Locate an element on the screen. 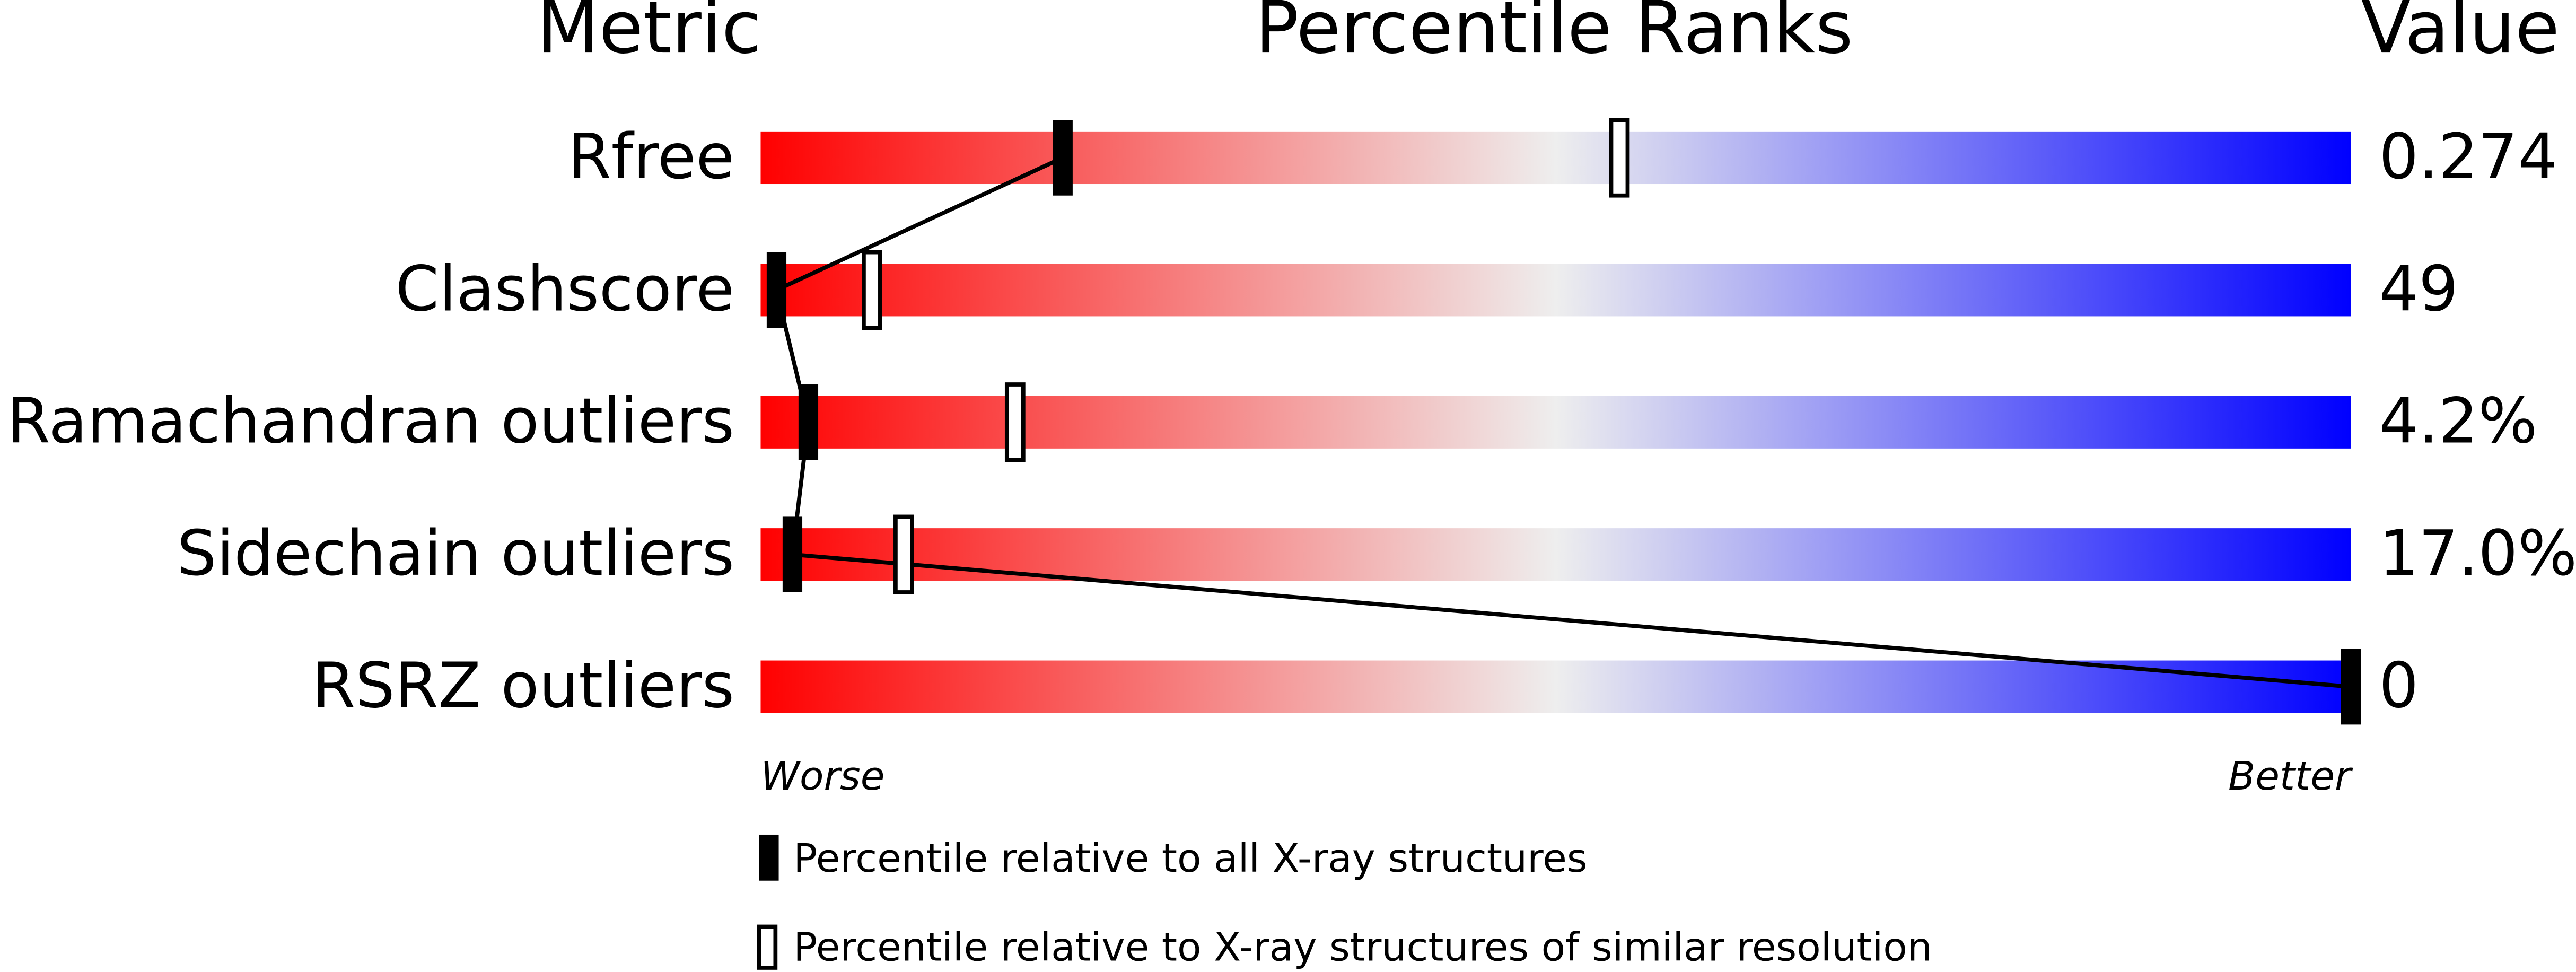 The width and height of the screenshot is (2576, 972). metric-label: Sidechain outliers is located at coordinates (455, 554).